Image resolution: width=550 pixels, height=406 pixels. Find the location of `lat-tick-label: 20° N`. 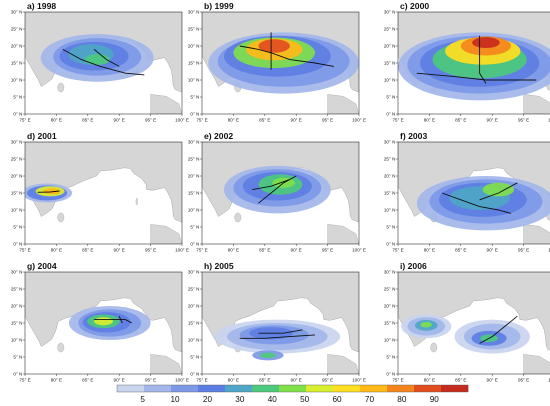

lat-tick-label: 20° N is located at coordinates (194, 46).